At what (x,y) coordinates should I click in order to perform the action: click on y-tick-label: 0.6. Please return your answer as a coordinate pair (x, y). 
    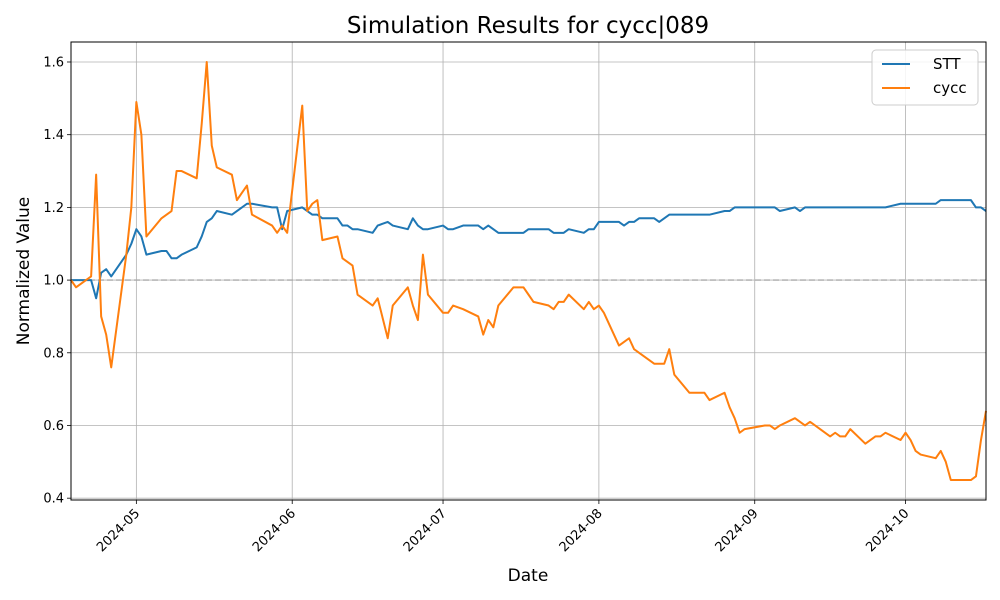
    Looking at the image, I should click on (53, 426).